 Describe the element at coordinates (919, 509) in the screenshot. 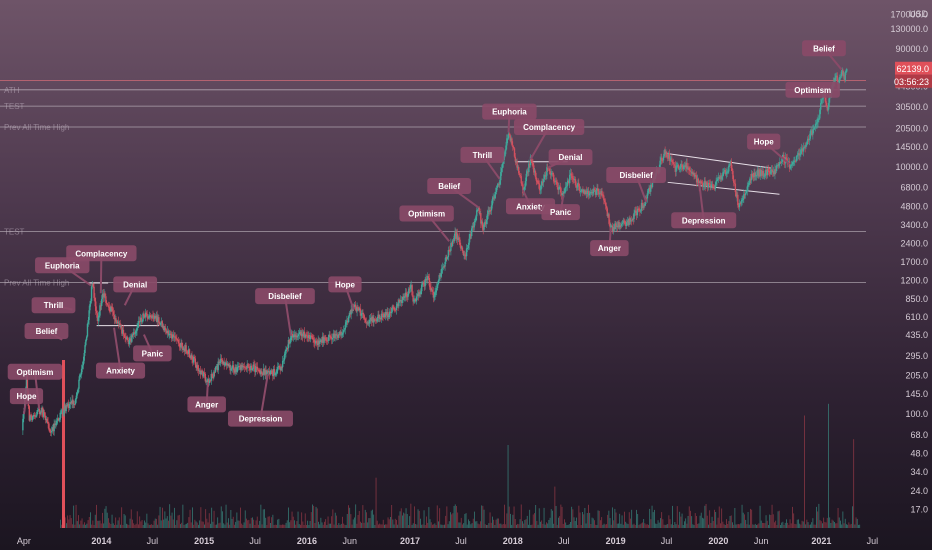

I see `y-tick-label: 17.0` at that location.